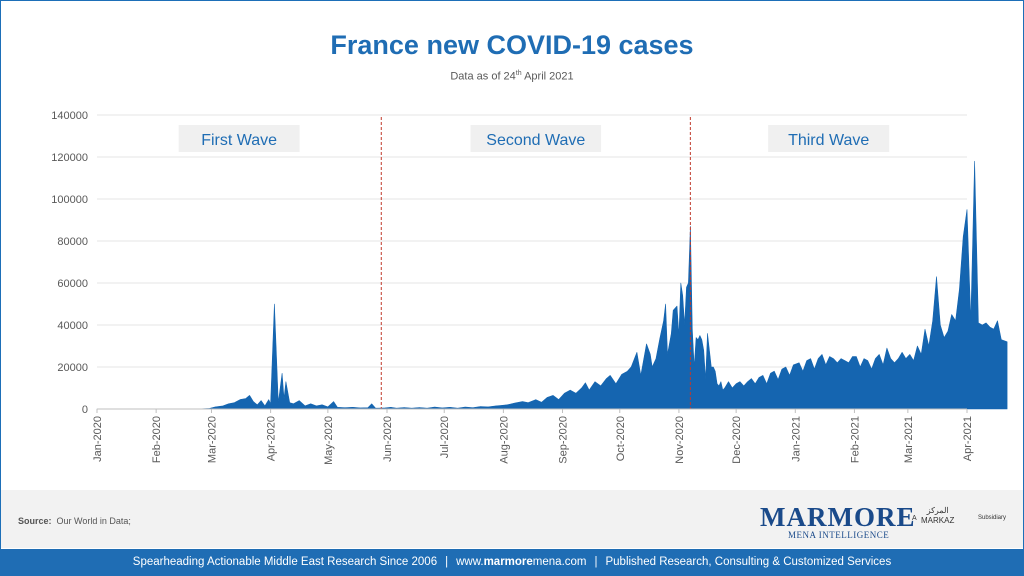  Describe the element at coordinates (35, 521) in the screenshot. I see `source-label: Source:` at that location.